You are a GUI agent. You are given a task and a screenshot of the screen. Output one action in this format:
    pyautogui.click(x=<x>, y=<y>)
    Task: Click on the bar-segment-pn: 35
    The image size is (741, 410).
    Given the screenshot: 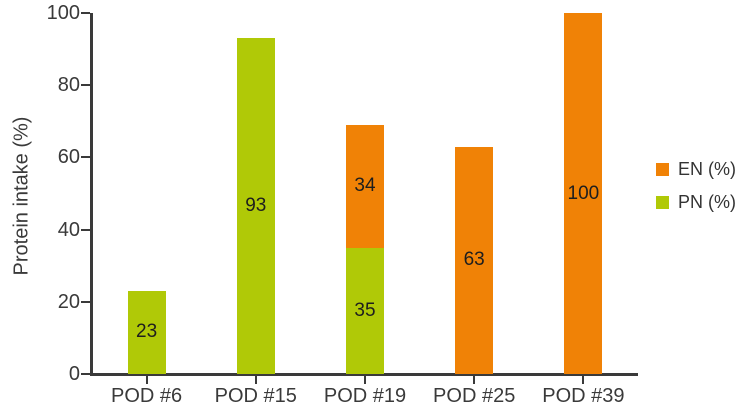 What is the action you would take?
    pyautogui.click(x=365, y=310)
    